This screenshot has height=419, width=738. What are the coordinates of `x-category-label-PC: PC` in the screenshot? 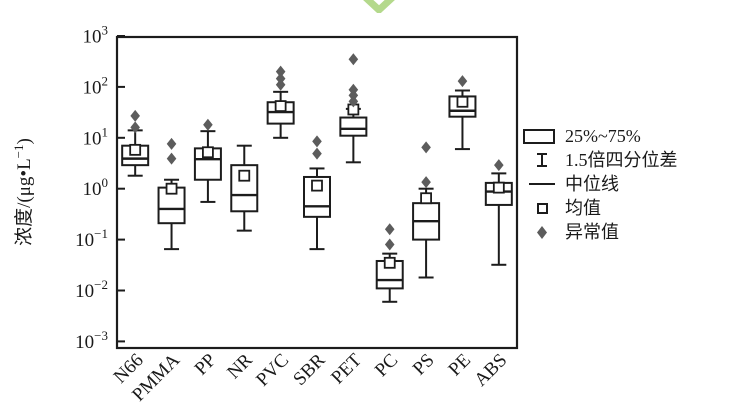 It's located at (386, 365).